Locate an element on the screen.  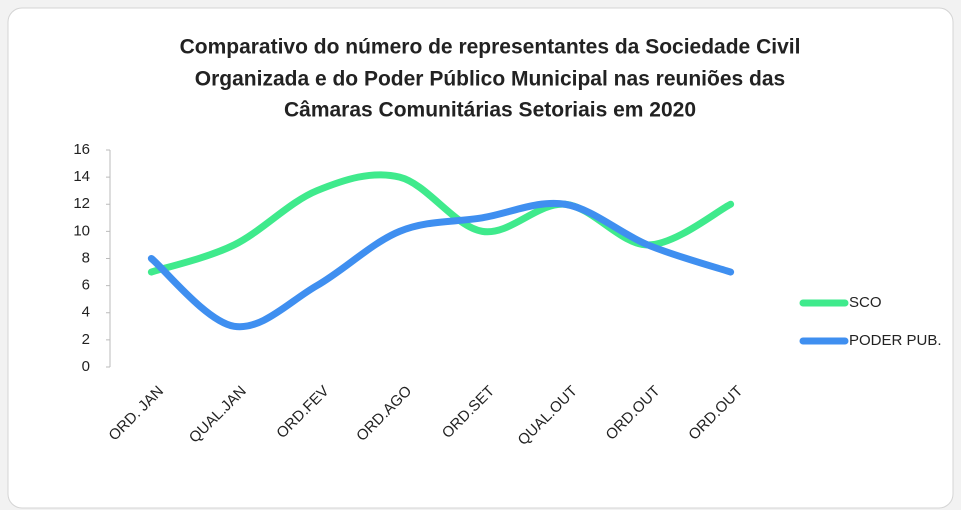
y-tick-label: 0 is located at coordinates (86, 366).